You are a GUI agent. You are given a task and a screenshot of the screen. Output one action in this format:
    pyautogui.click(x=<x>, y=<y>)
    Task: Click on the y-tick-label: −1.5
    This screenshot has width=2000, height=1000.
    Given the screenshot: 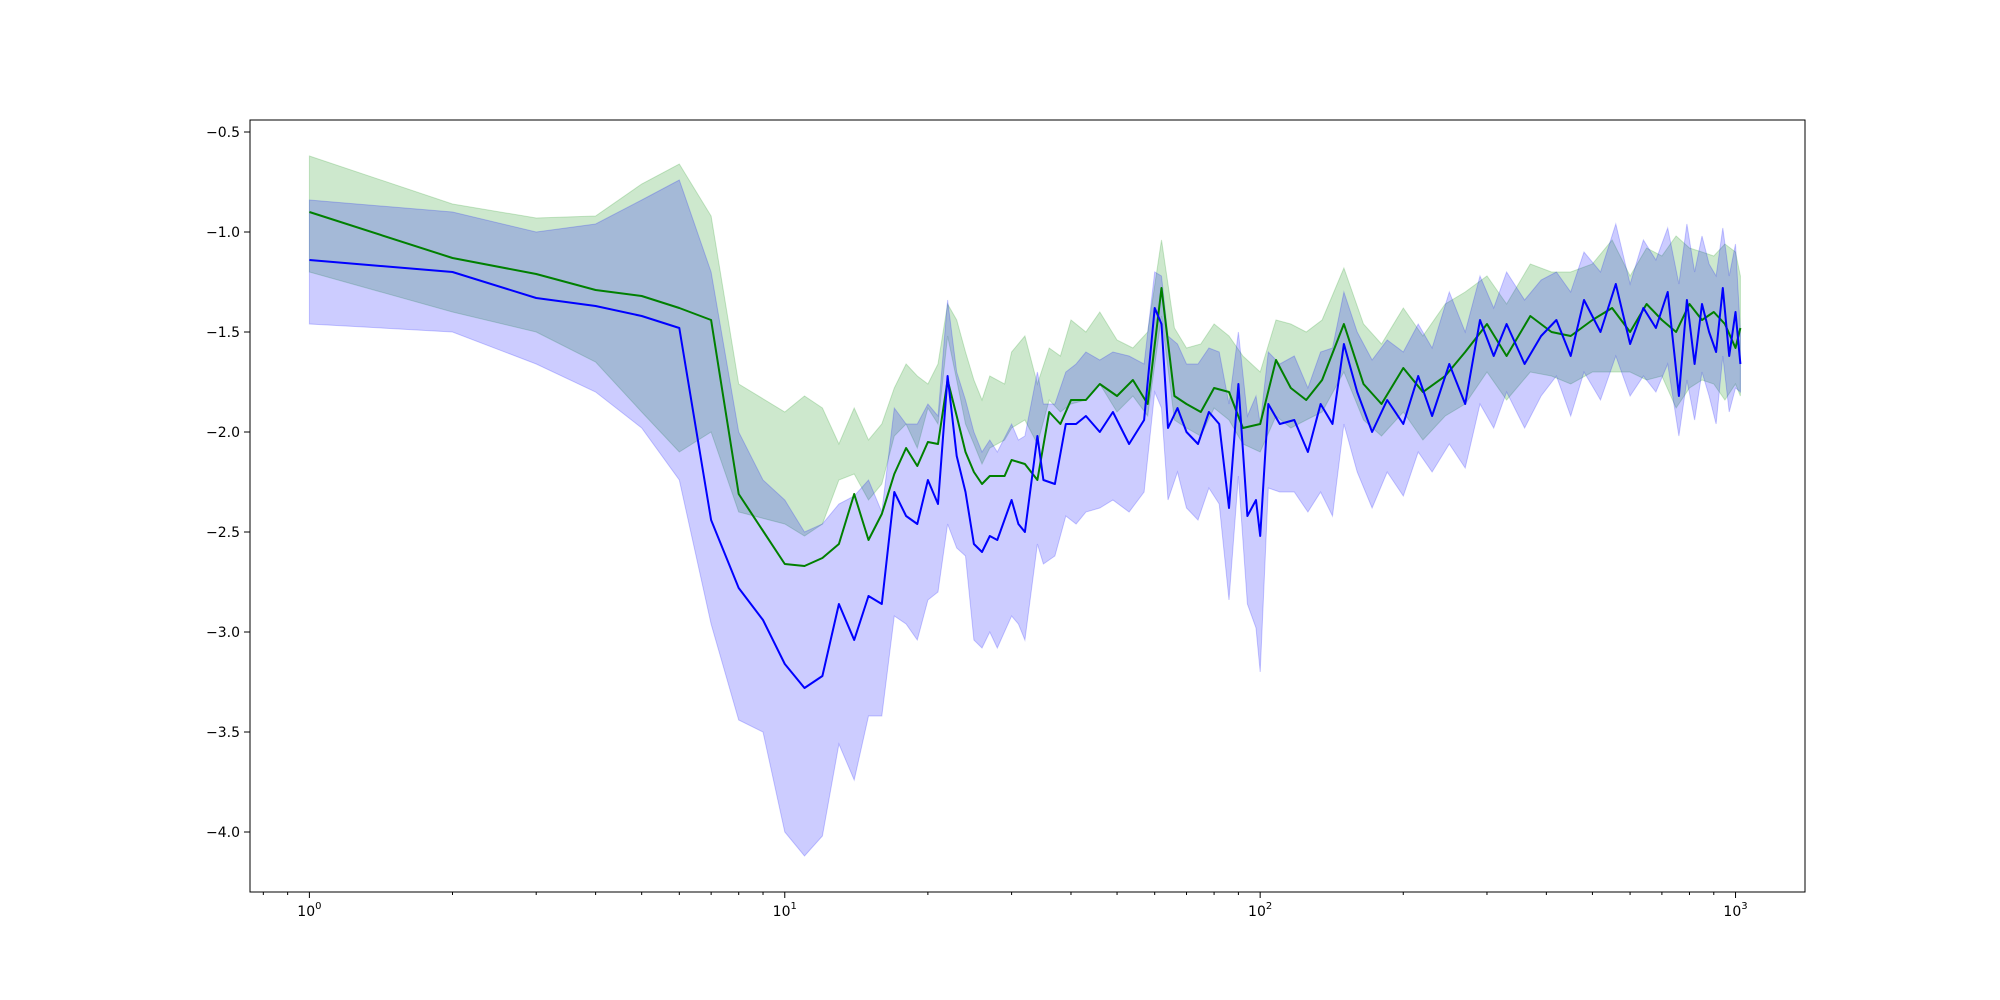 What is the action you would take?
    pyautogui.click(x=223, y=333)
    